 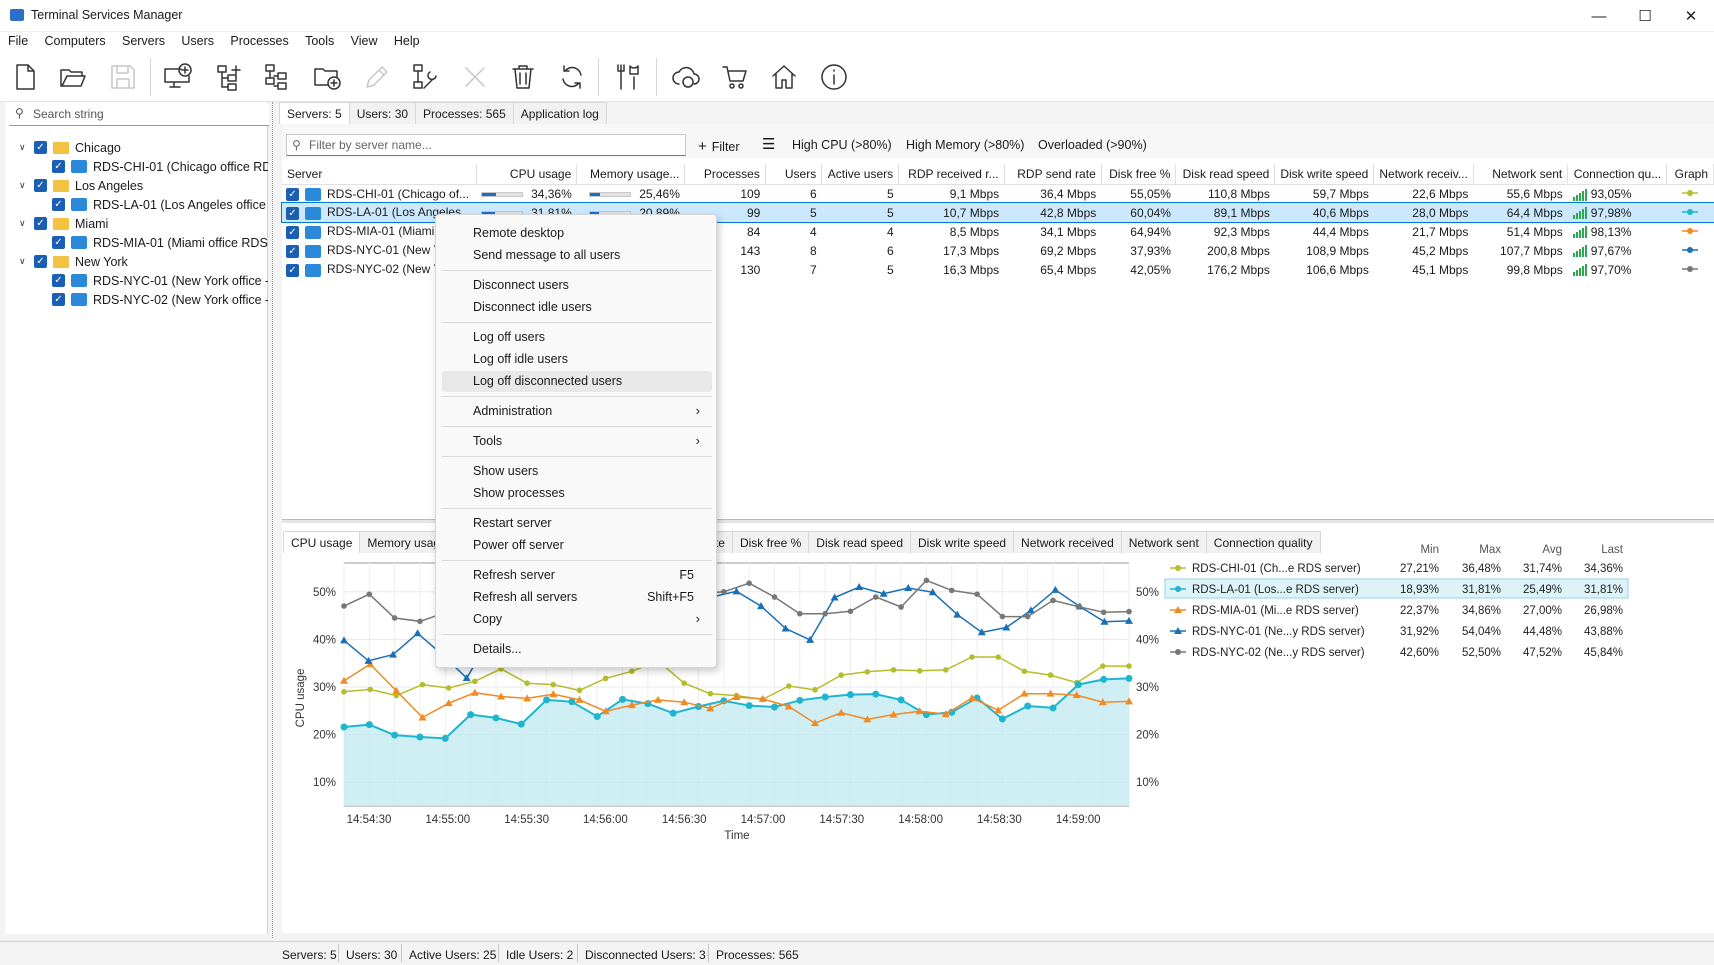 I want to click on menu-item-administration: Administration ›, so click(x=577, y=411).